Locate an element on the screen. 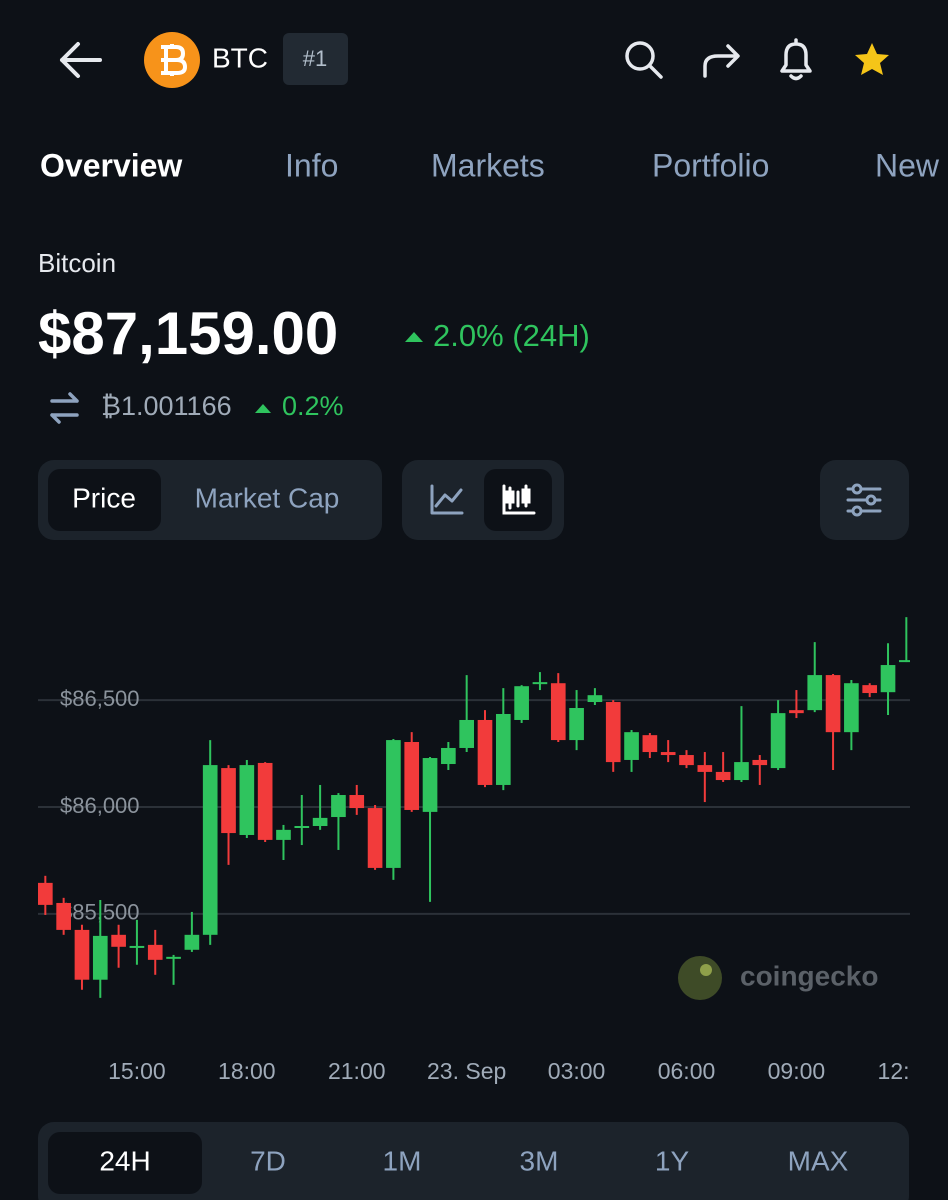 This screenshot has height=1200, width=948. x-tick-label: 21:00 is located at coordinates (357, 1071).